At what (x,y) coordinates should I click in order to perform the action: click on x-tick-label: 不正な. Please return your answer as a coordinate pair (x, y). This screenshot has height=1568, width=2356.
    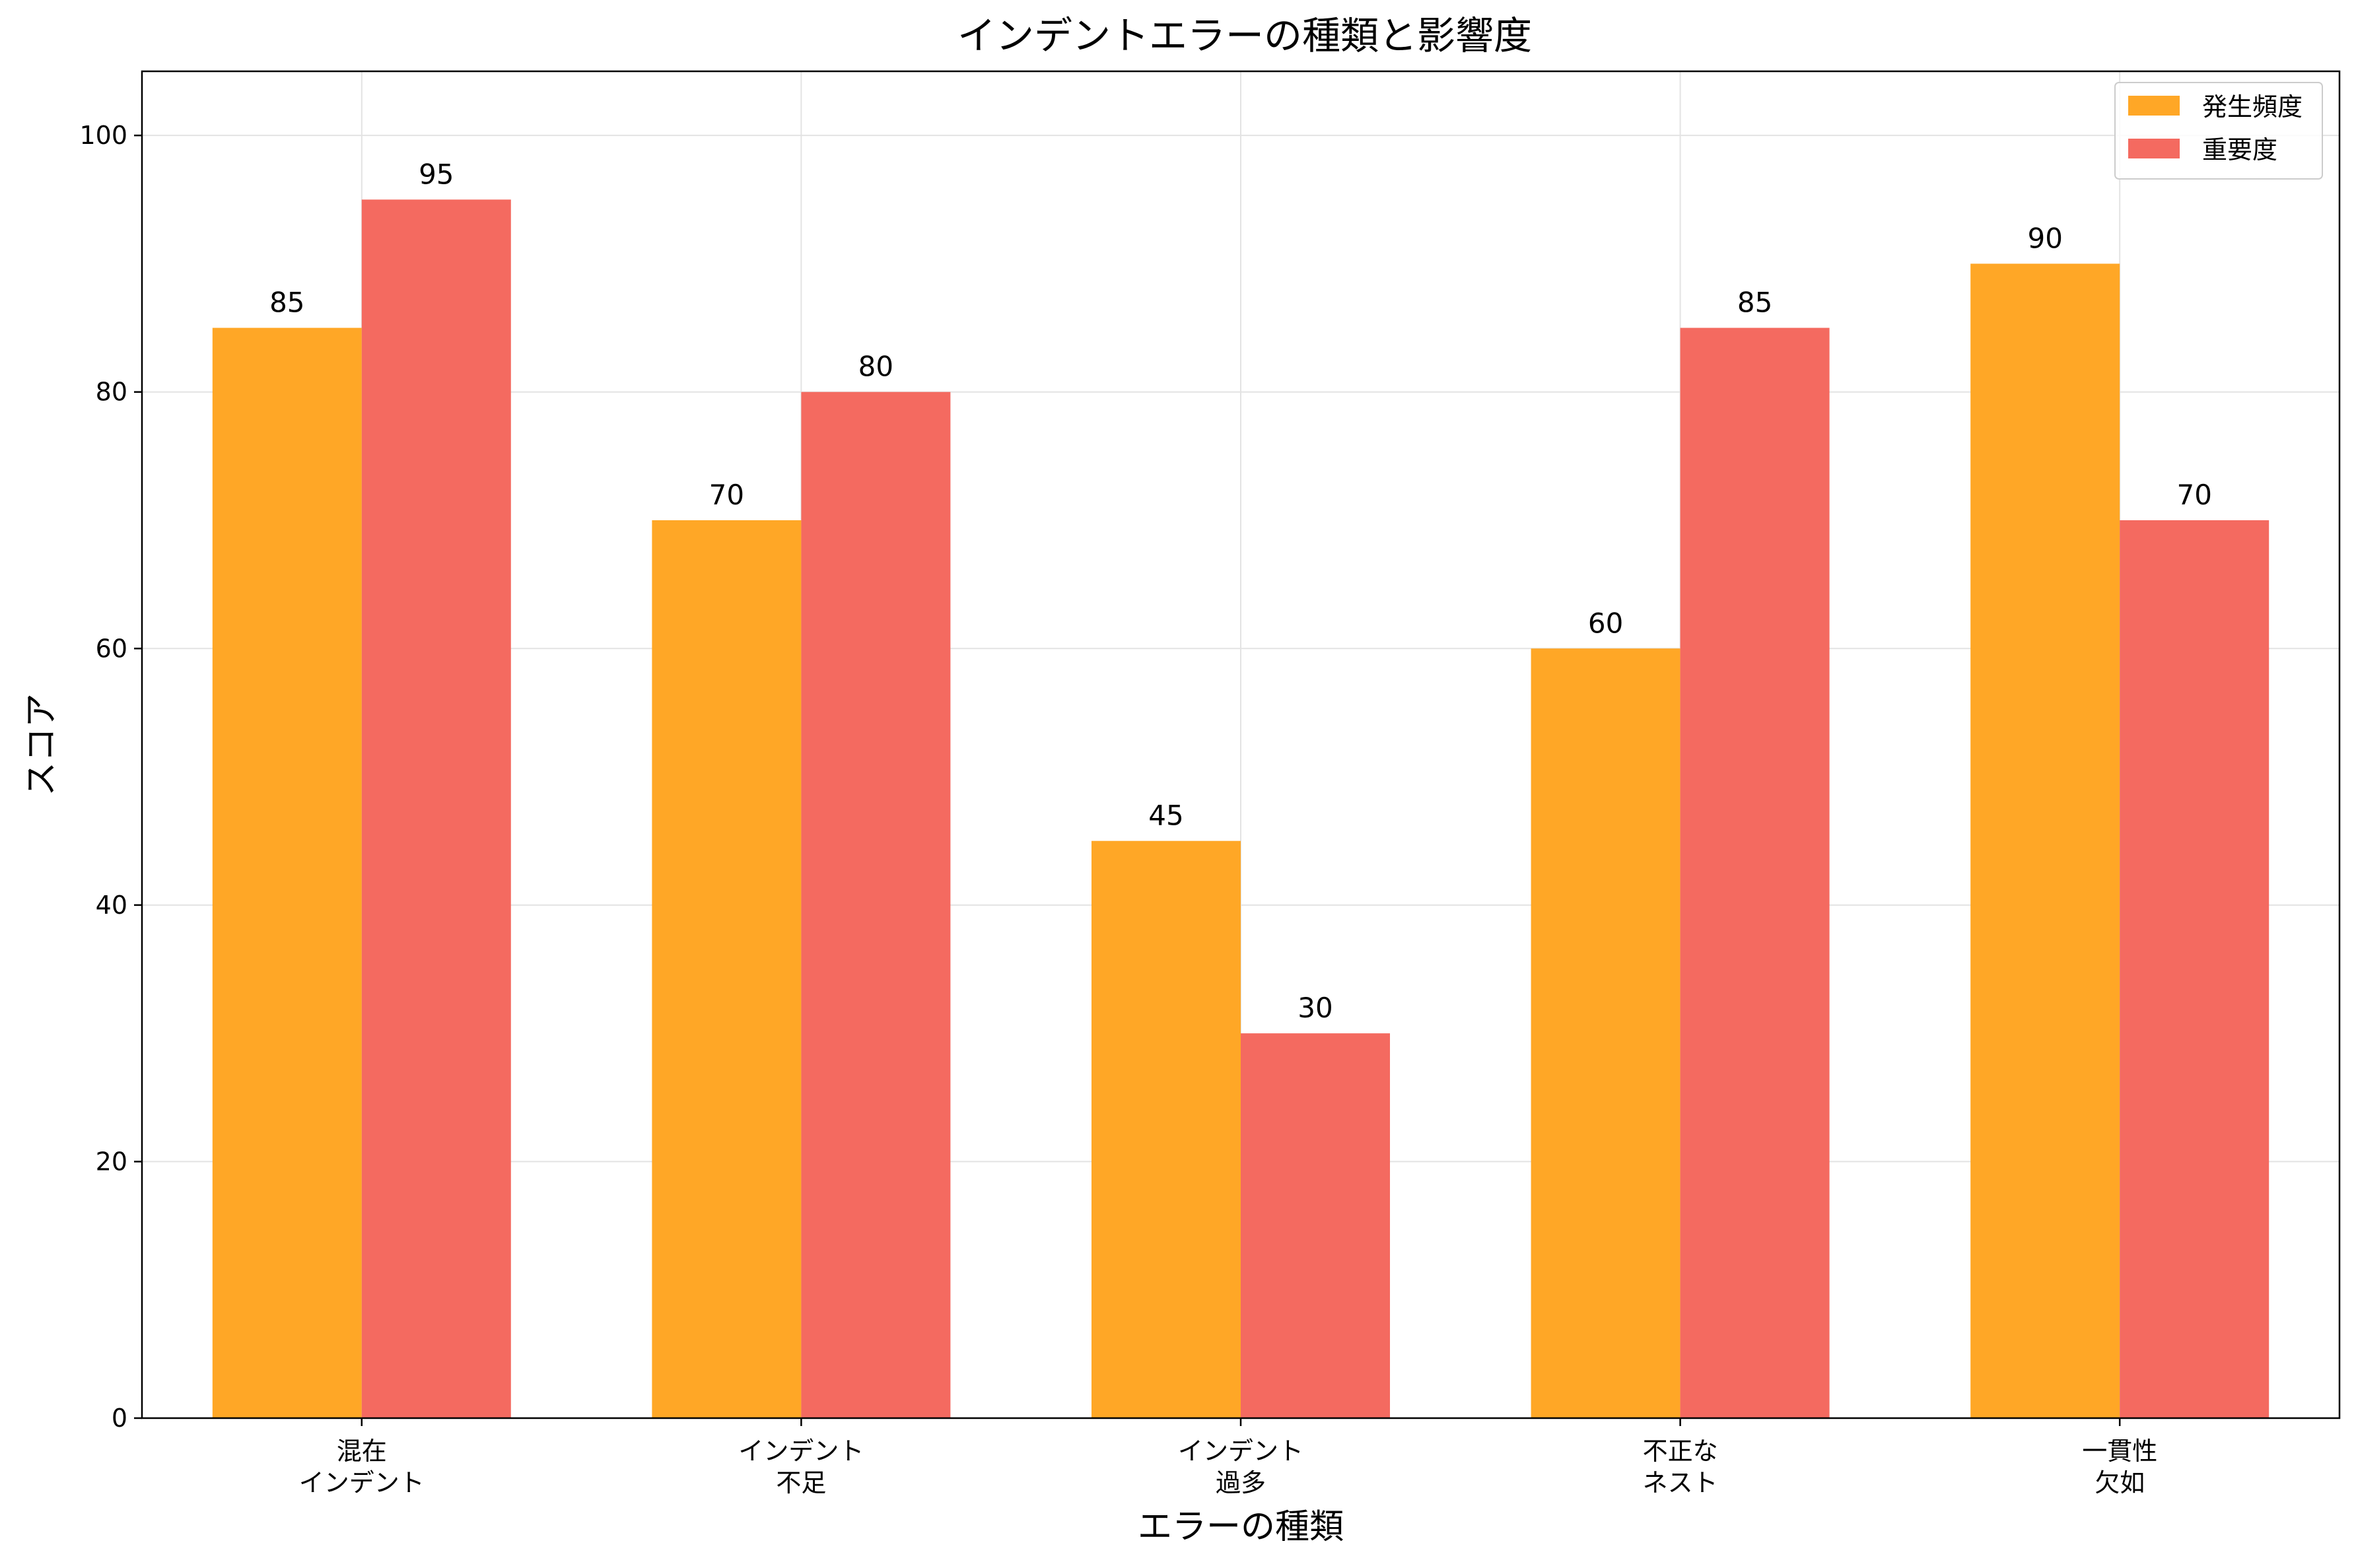
    Looking at the image, I should click on (1680, 1451).